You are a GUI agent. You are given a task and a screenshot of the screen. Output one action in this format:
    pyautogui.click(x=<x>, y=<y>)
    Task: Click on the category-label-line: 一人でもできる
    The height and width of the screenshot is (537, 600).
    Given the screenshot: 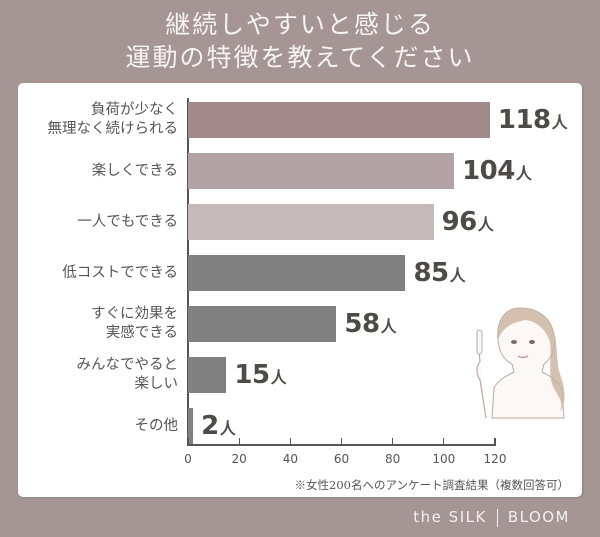 What is the action you would take?
    pyautogui.click(x=127, y=221)
    